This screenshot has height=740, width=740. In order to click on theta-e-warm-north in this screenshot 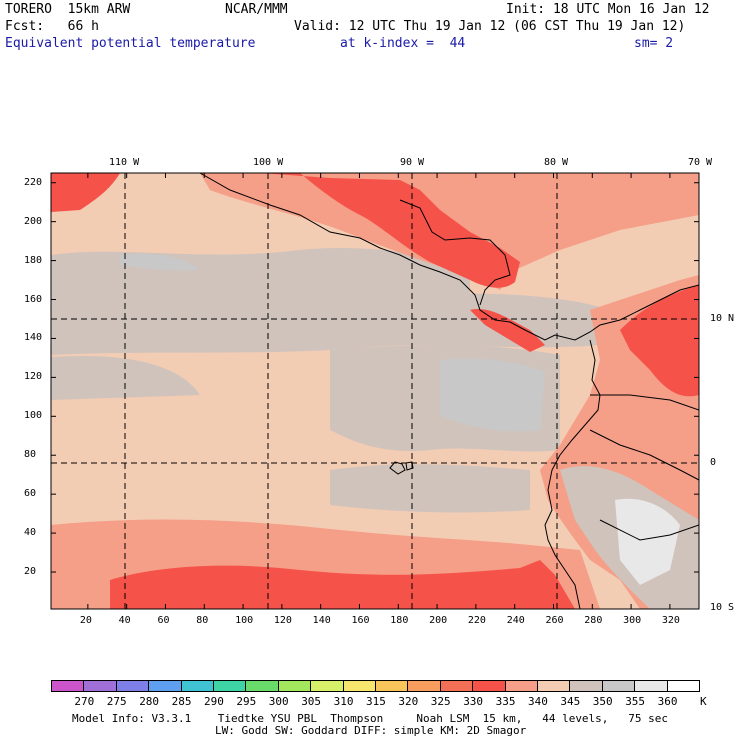, I will do `click(375, 231)`.